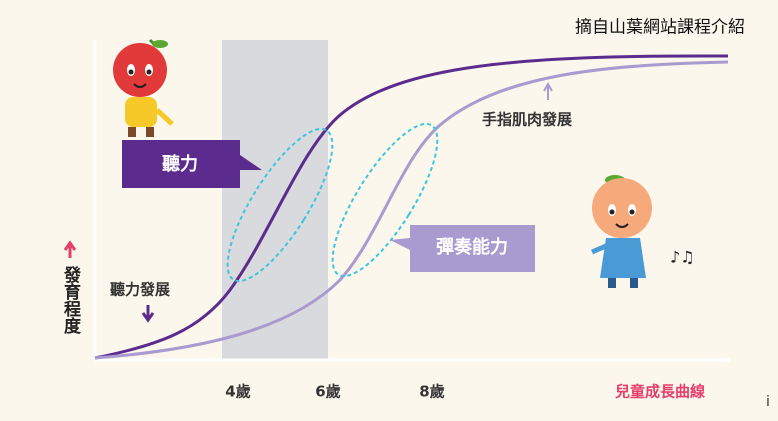 The height and width of the screenshot is (421, 778). What do you see at coordinates (431, 392) in the screenshot?
I see `x-label: 8歲` at bounding box center [431, 392].